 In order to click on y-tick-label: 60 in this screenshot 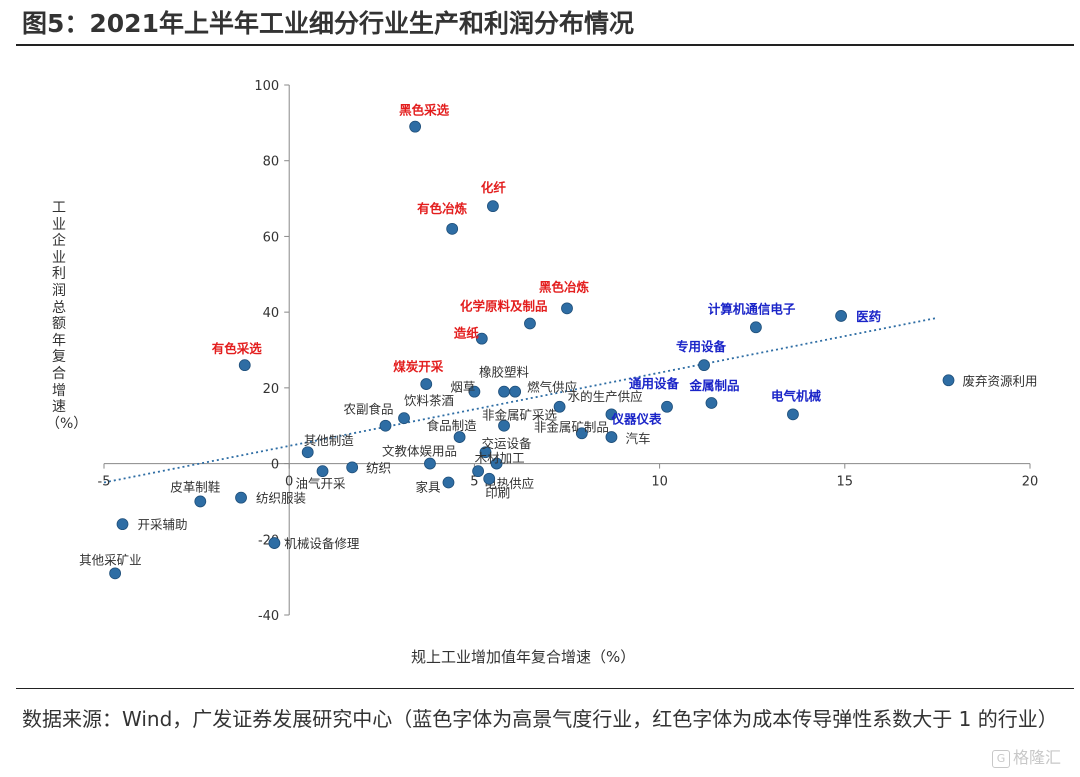, I will do `click(271, 237)`.